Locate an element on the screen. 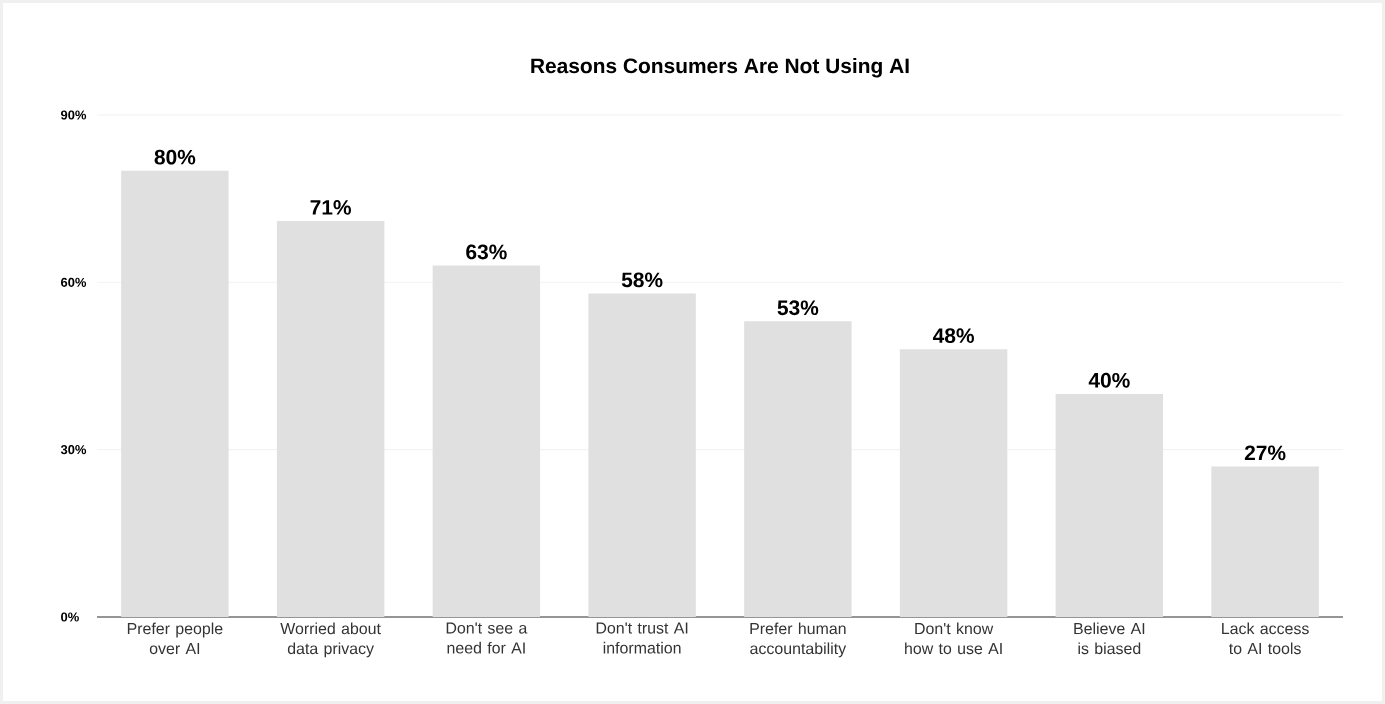 The image size is (1385, 704). x-tick-label: Don't see a need for AI is located at coordinates (487, 638).